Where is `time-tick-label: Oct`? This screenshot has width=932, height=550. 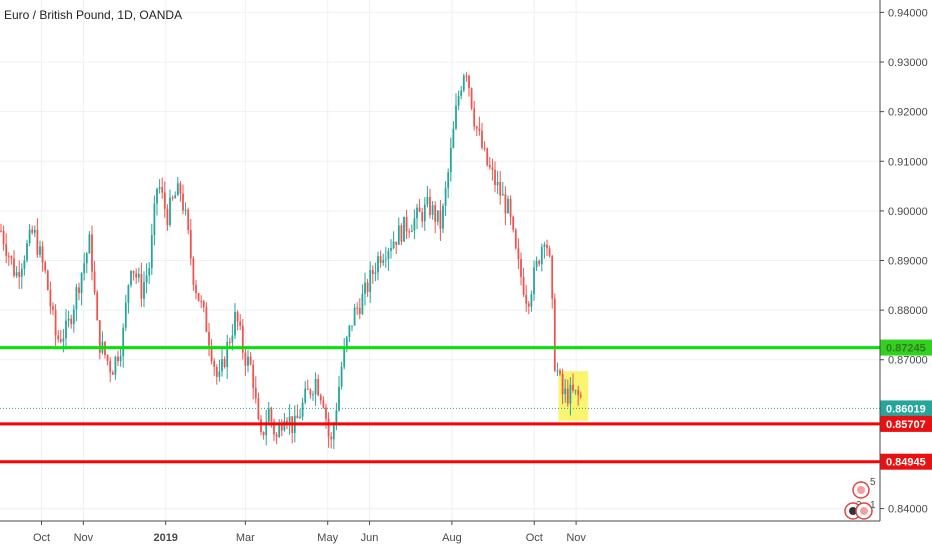 time-tick-label: Oct is located at coordinates (534, 538).